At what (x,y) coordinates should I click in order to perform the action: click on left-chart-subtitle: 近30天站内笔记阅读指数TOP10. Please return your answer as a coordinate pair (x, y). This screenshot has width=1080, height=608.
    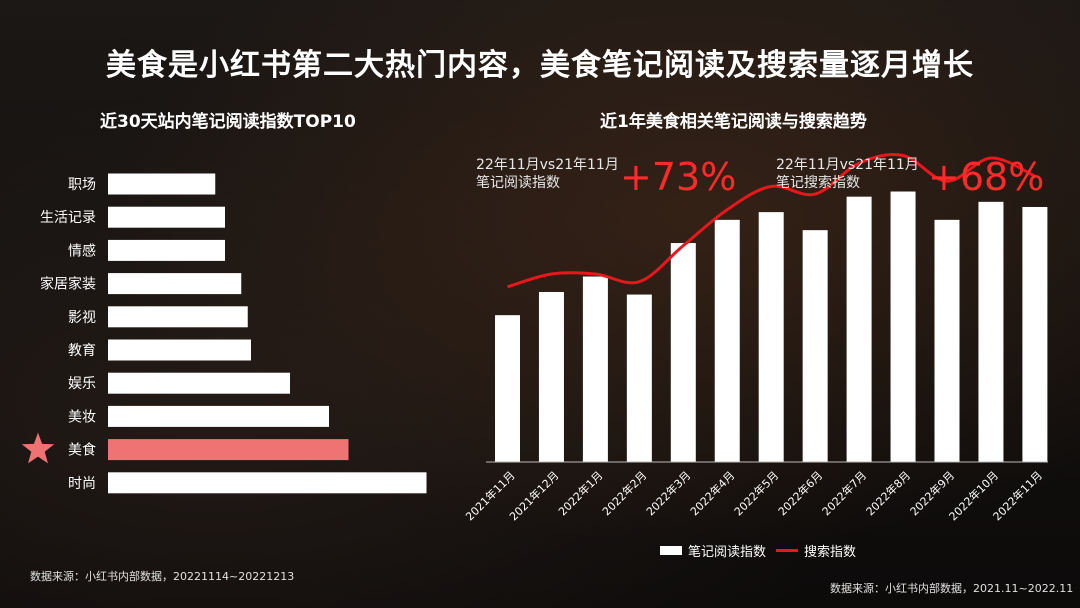
    Looking at the image, I should click on (228, 122).